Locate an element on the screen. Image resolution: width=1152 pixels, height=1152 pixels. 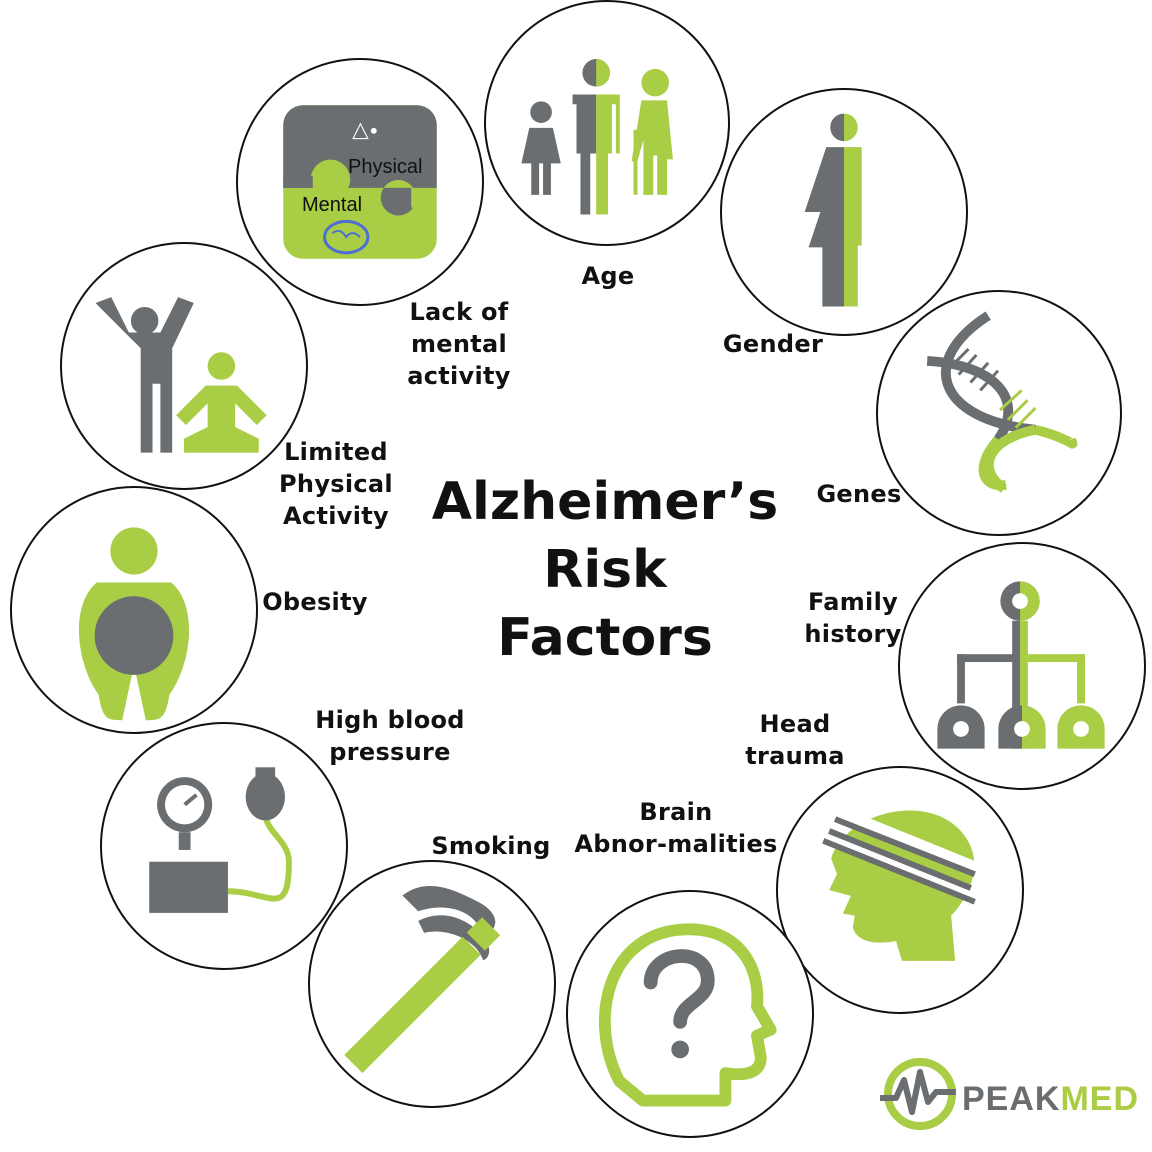
genes-circle is located at coordinates (999, 413).